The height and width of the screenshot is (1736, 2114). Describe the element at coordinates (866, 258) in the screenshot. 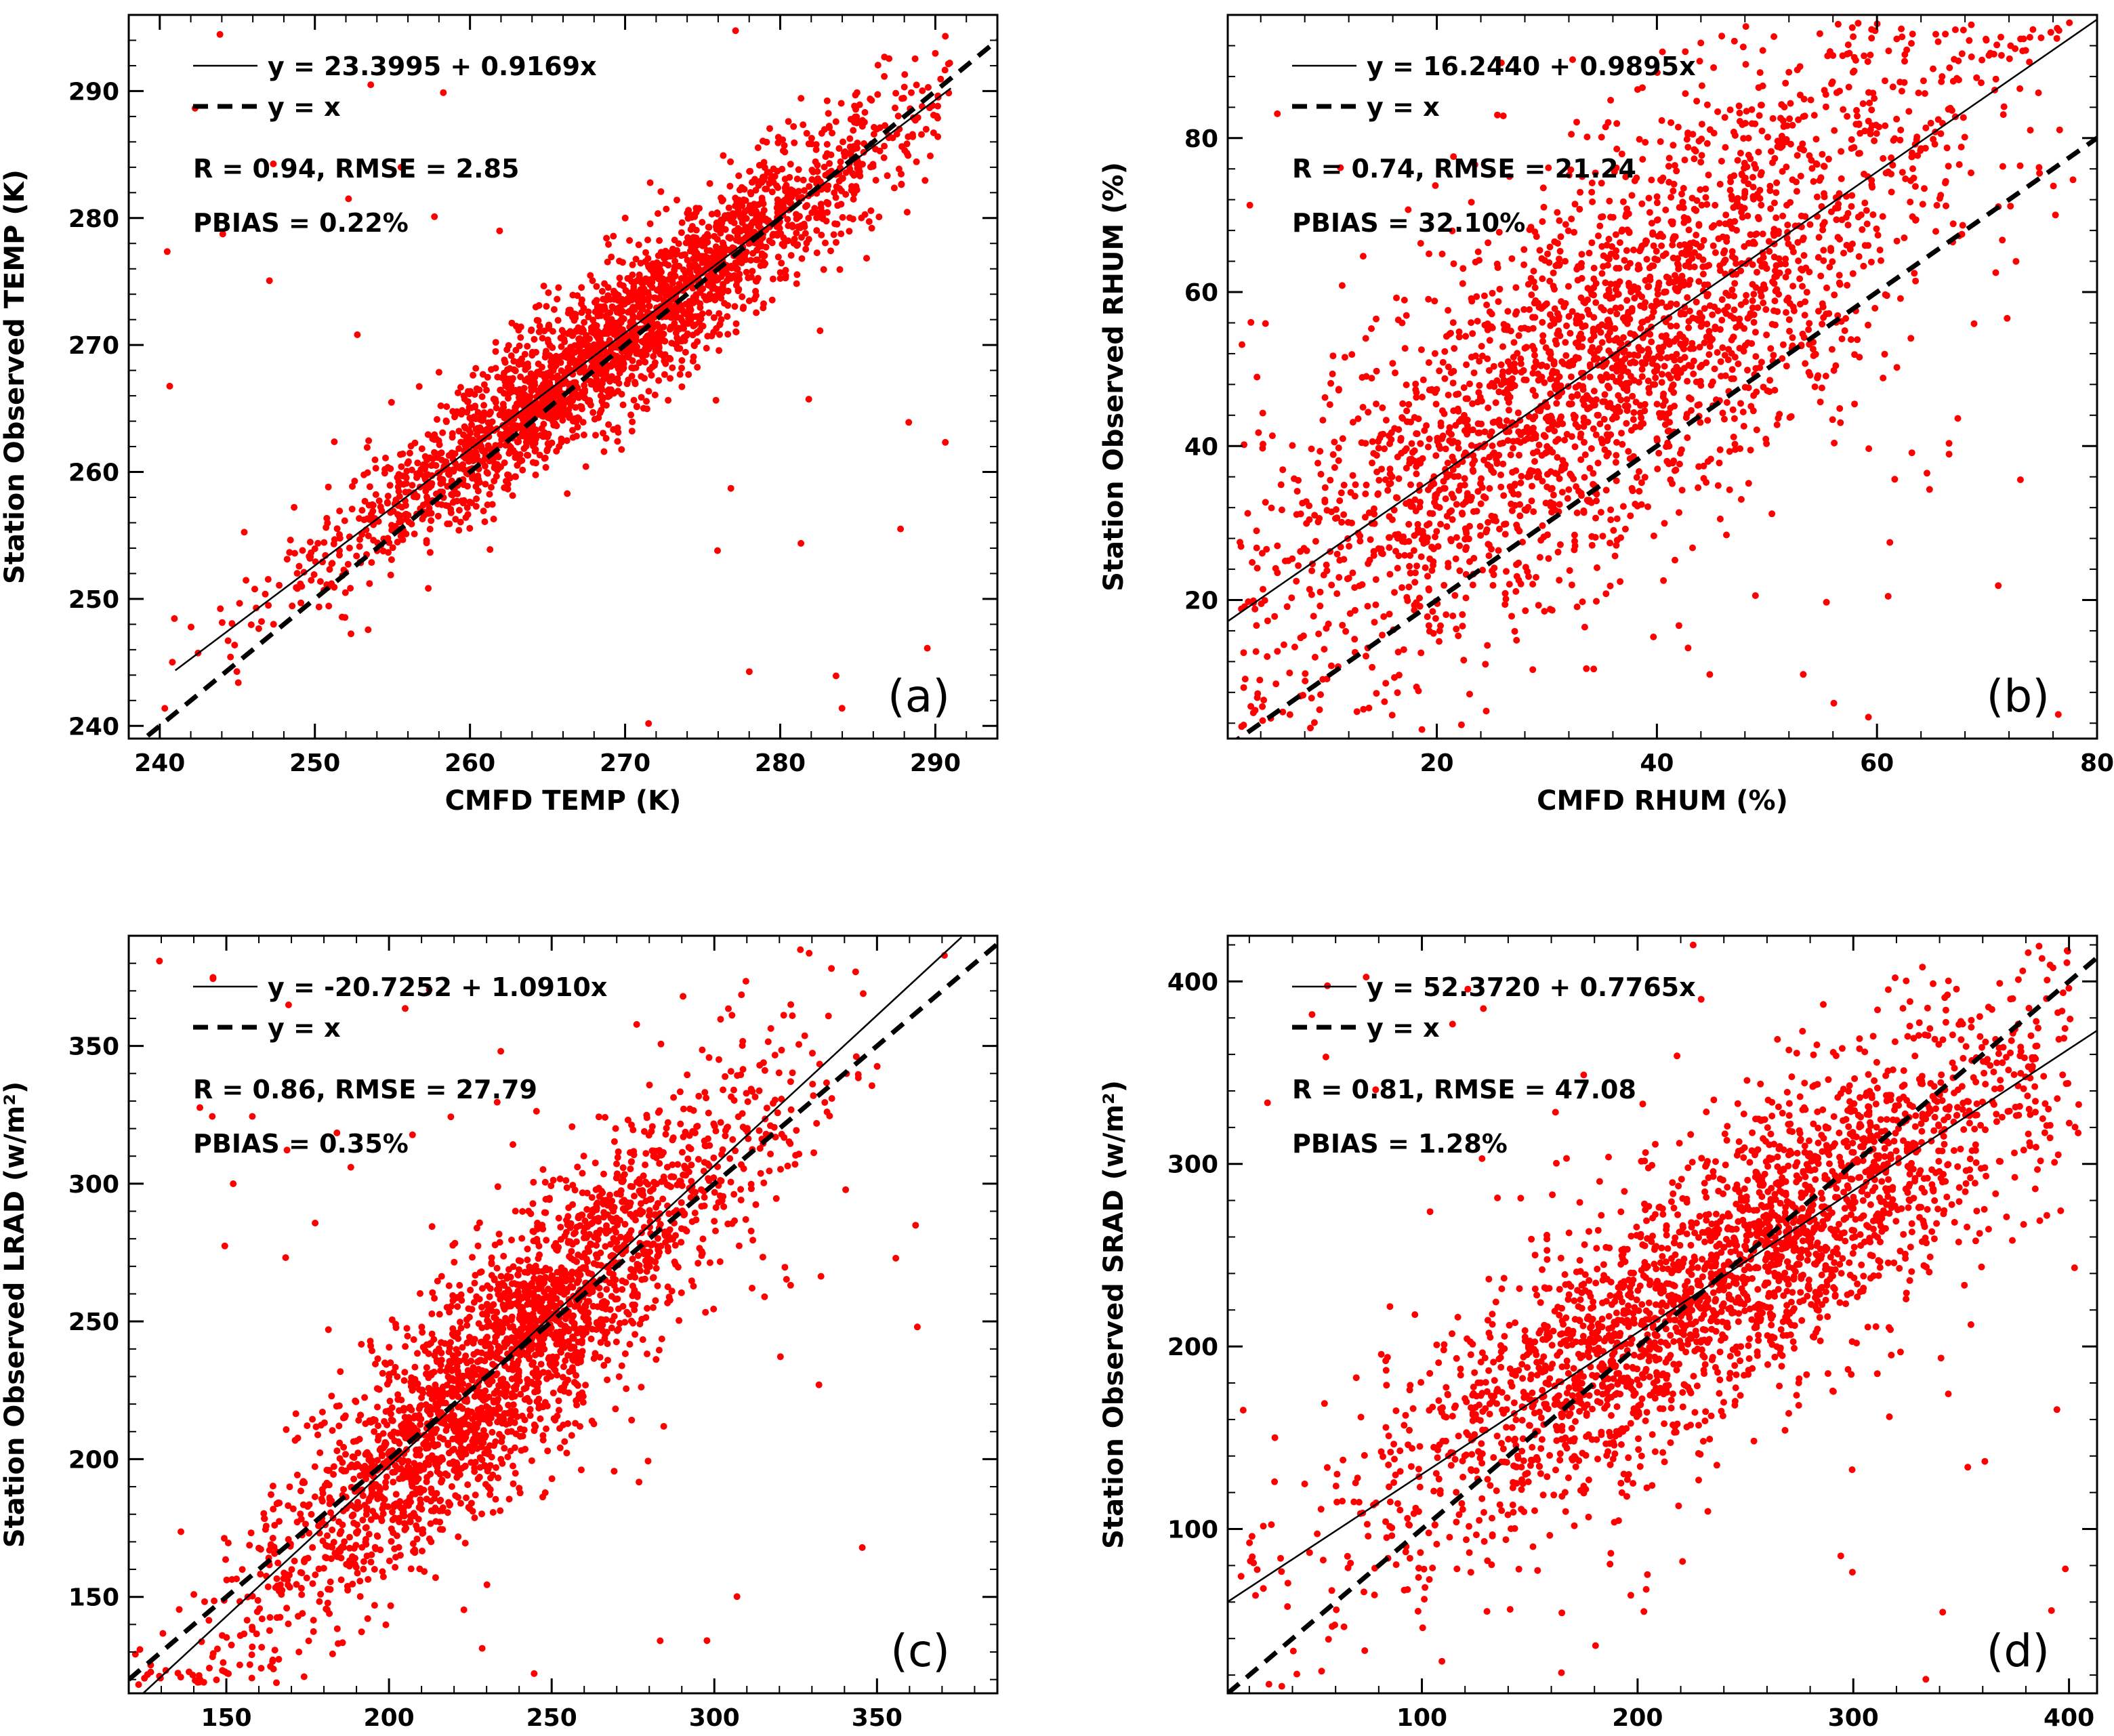

I see `data-point-outlier` at that location.